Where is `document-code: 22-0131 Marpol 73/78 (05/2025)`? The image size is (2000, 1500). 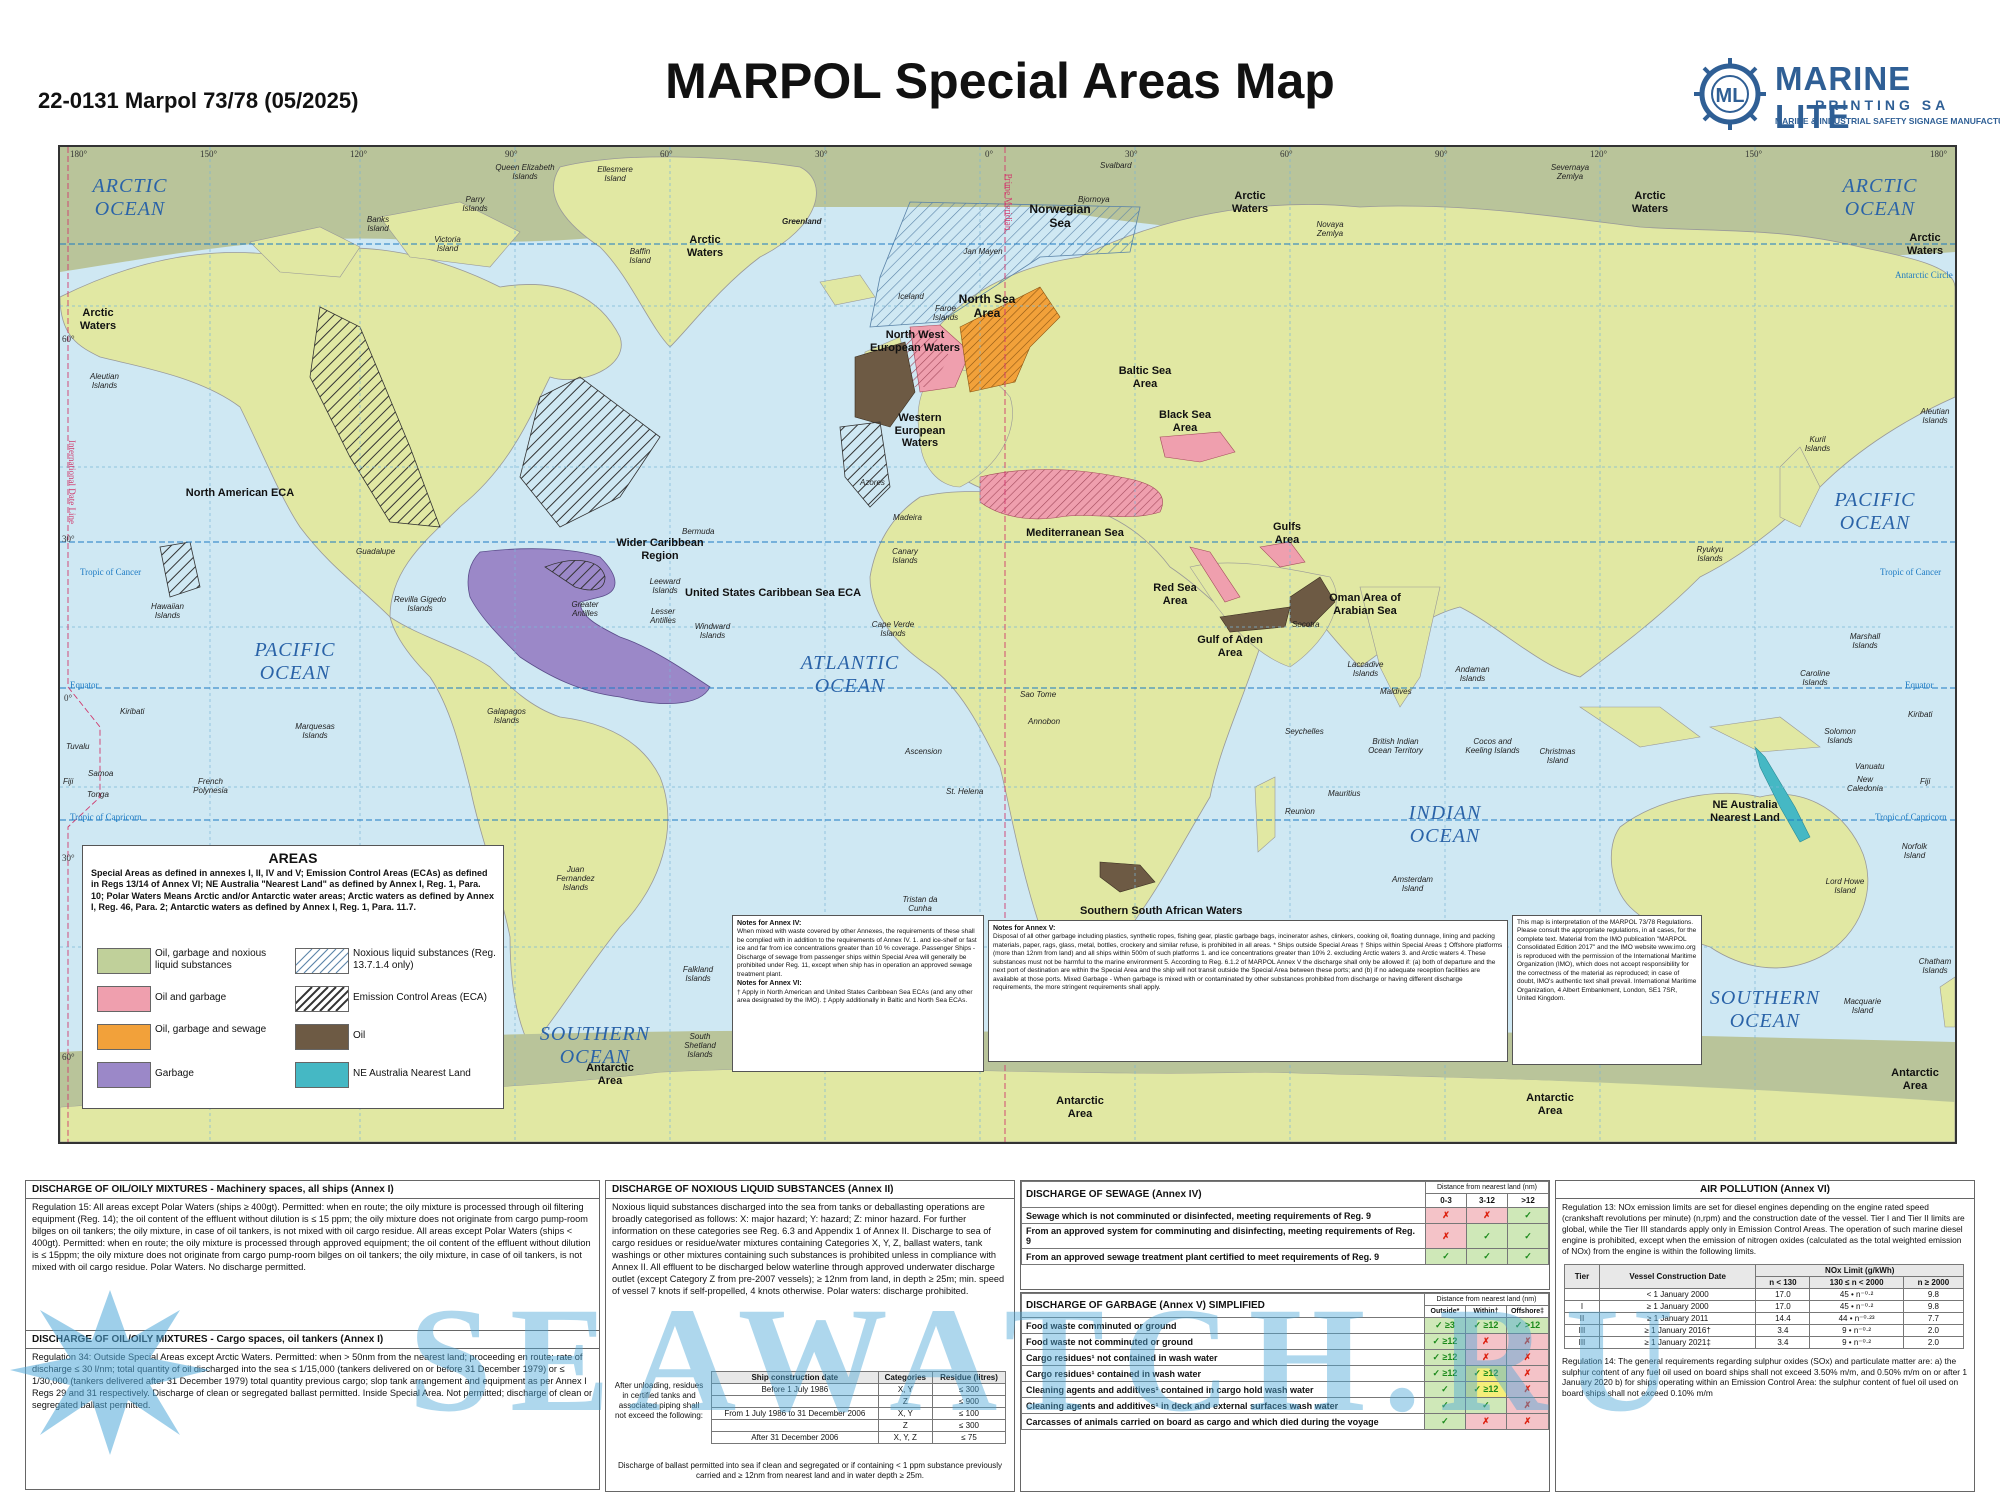 document-code: 22-0131 Marpol 73/78 (05/2025) is located at coordinates (198, 100).